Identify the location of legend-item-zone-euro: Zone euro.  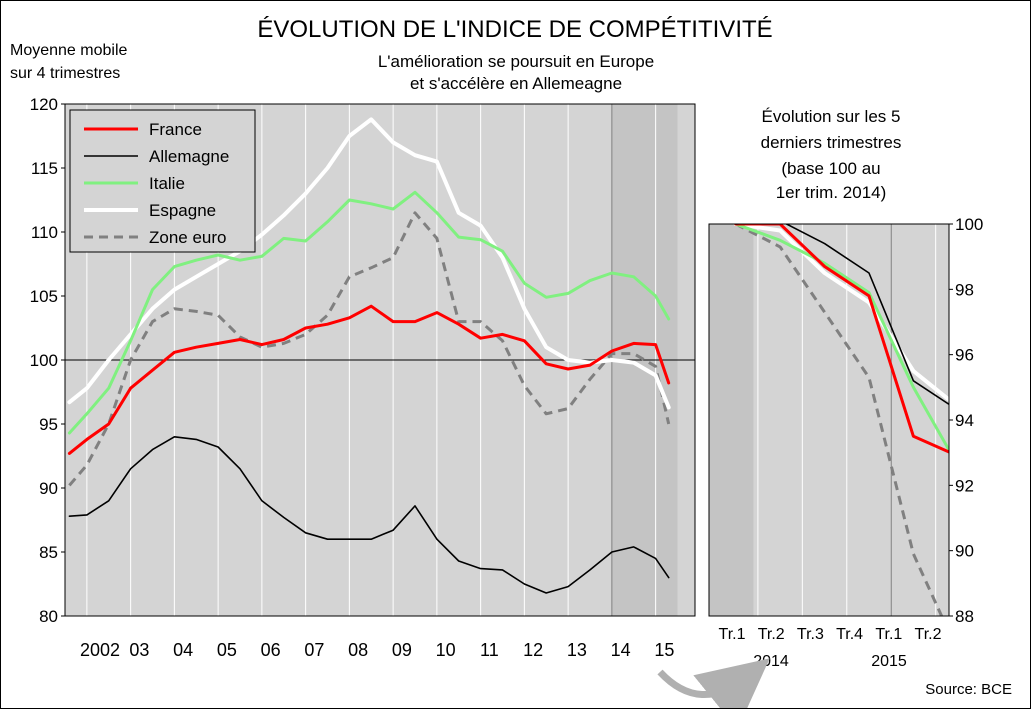
(155, 237).